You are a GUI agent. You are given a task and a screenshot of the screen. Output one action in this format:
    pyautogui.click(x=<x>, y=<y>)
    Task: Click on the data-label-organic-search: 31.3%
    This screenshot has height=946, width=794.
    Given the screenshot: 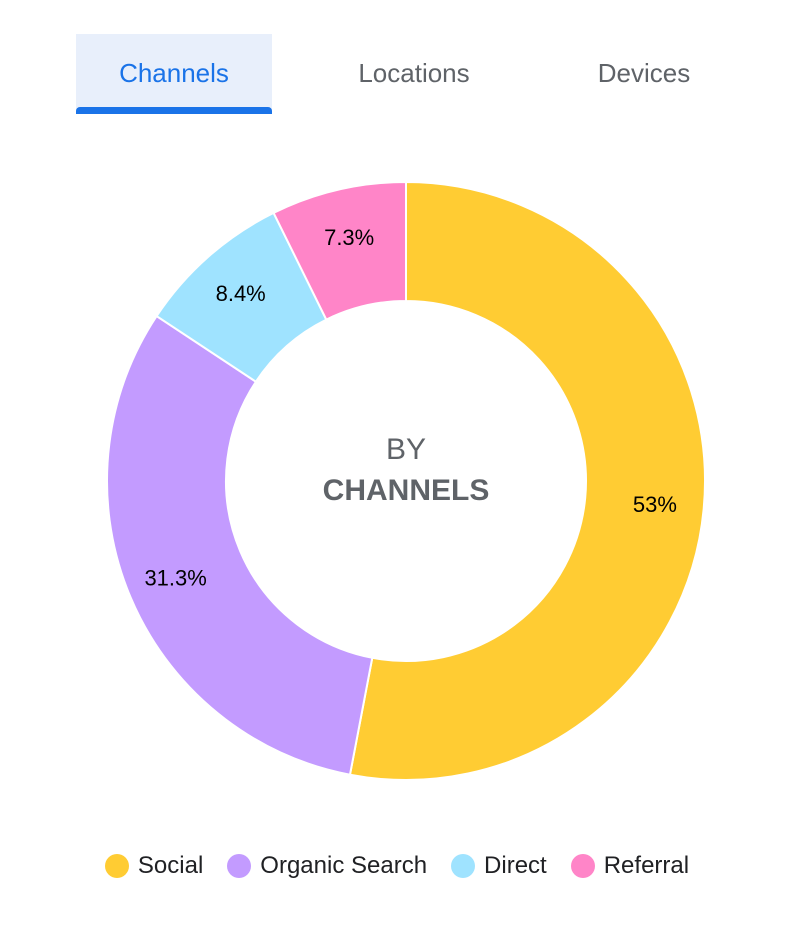 What is the action you would take?
    pyautogui.click(x=175, y=578)
    